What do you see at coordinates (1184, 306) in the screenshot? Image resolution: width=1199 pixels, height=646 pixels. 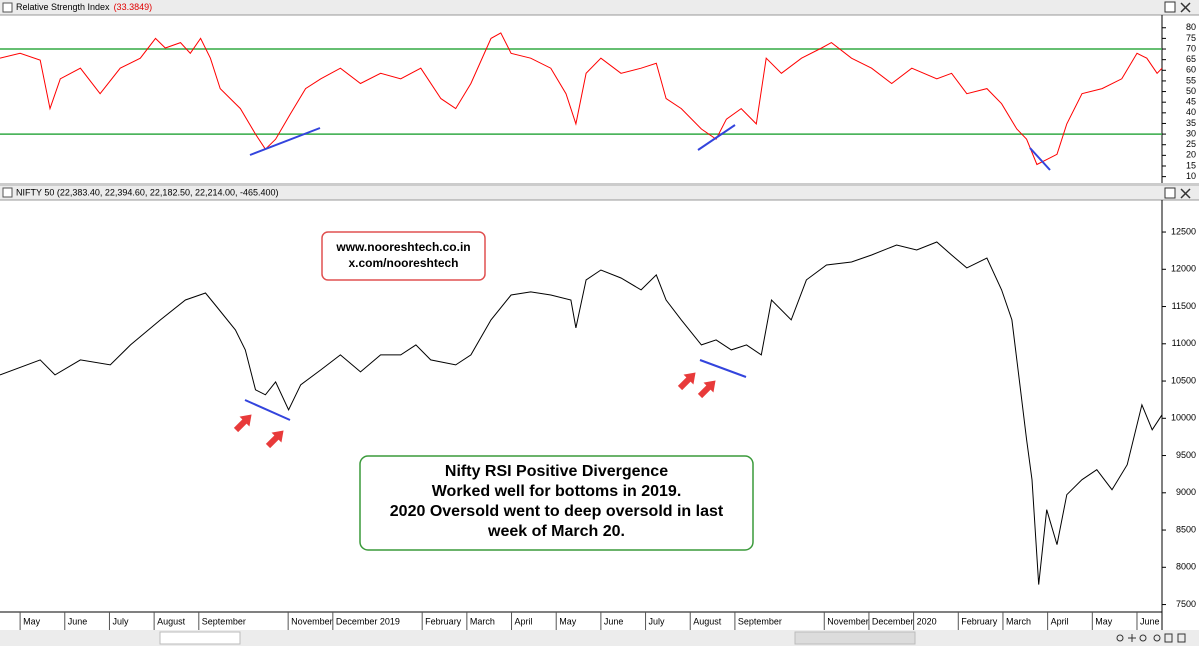 I see `y-tick-label: 11500` at bounding box center [1184, 306].